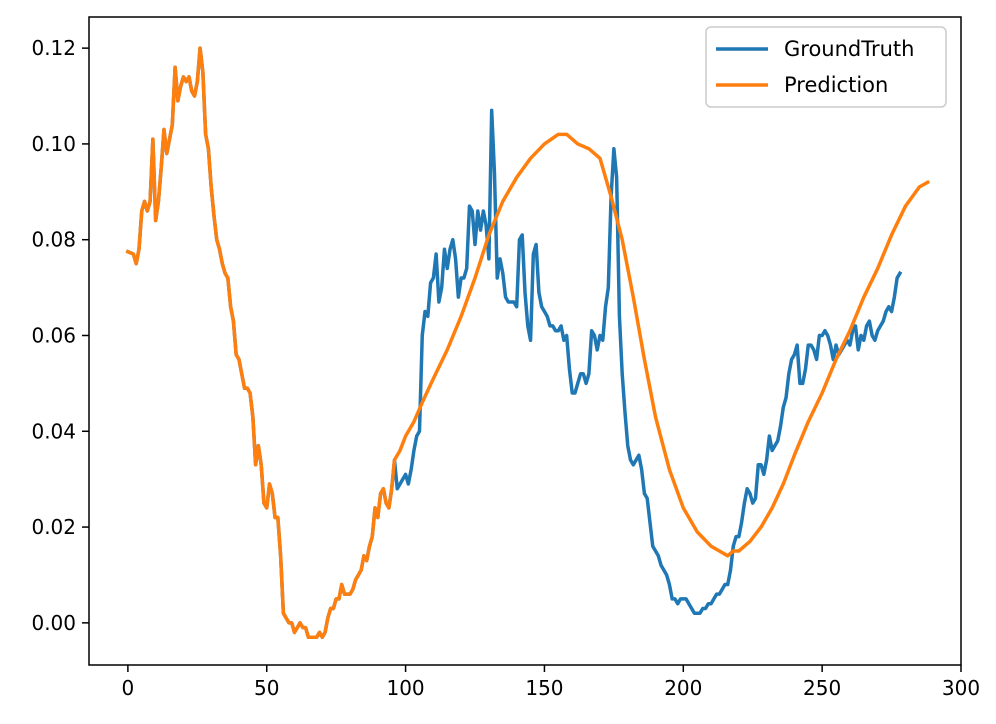 This screenshot has width=996, height=724. What do you see at coordinates (53, 144) in the screenshot?
I see `y-tick-label: 0.10` at bounding box center [53, 144].